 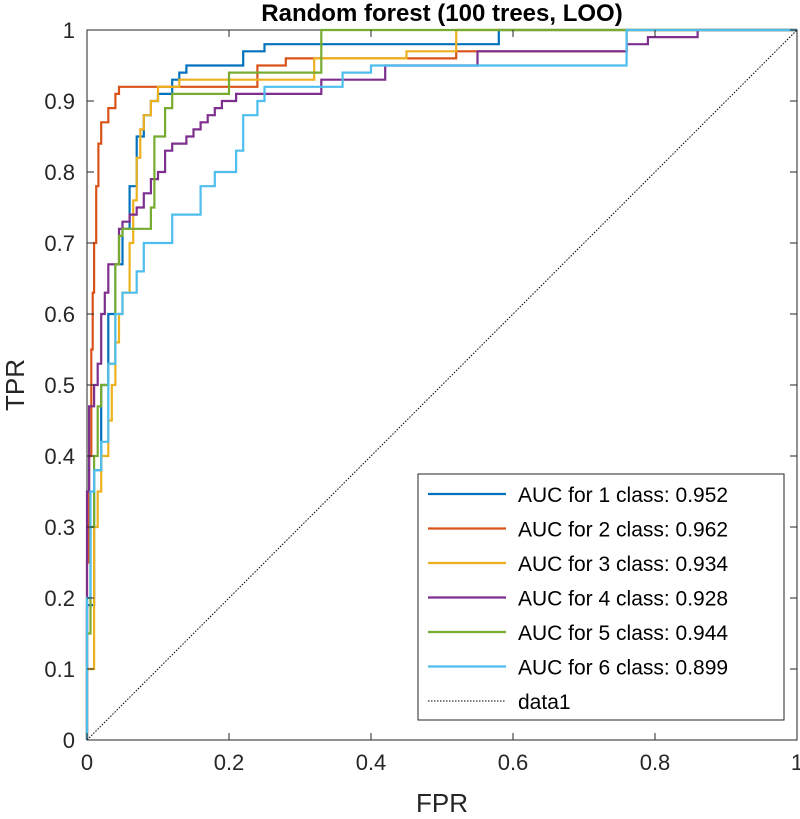 What do you see at coordinates (544, 702) in the screenshot?
I see `legend-label: data1` at bounding box center [544, 702].